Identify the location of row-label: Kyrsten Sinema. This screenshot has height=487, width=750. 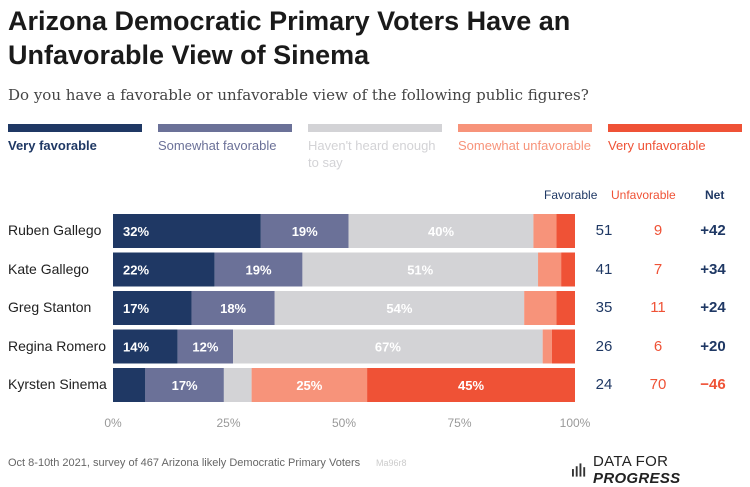
(57, 384).